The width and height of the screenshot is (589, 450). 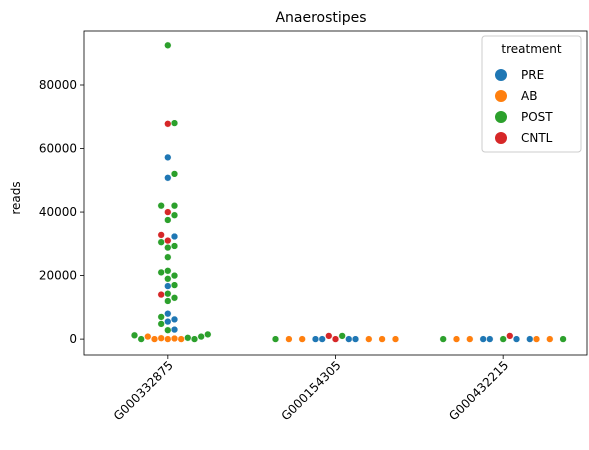 What do you see at coordinates (532, 75) in the screenshot?
I see `legend-label: PRE` at bounding box center [532, 75].